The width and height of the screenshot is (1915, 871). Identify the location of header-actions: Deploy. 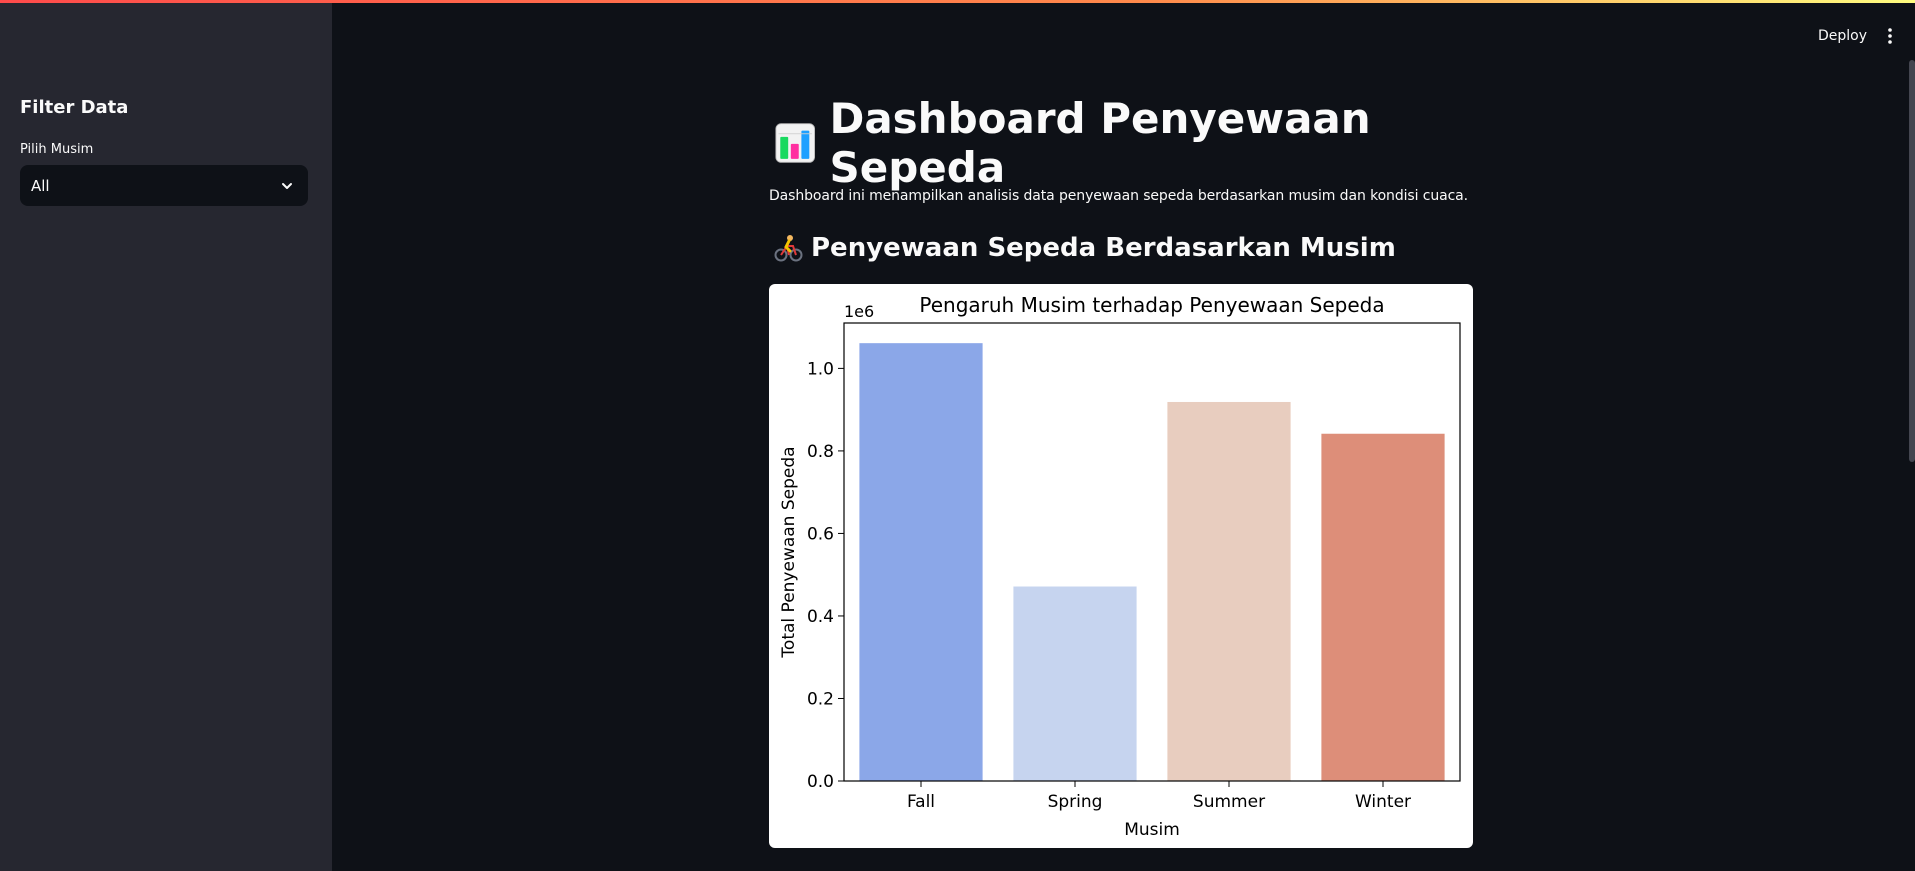
(1856, 36).